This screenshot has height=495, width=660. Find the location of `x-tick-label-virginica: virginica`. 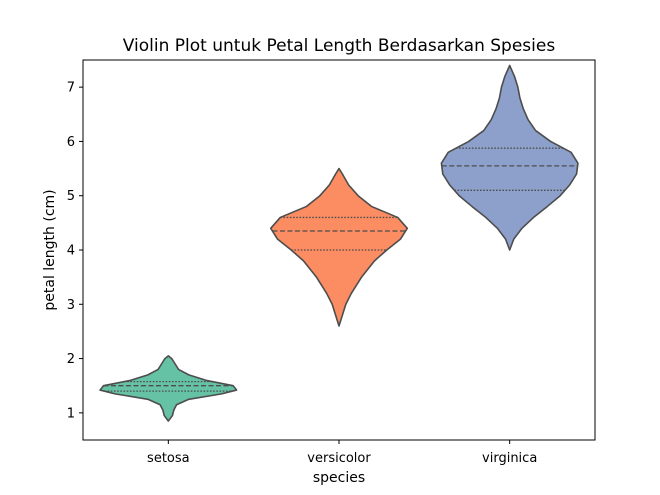

x-tick-label-virginica: virginica is located at coordinates (509, 458).